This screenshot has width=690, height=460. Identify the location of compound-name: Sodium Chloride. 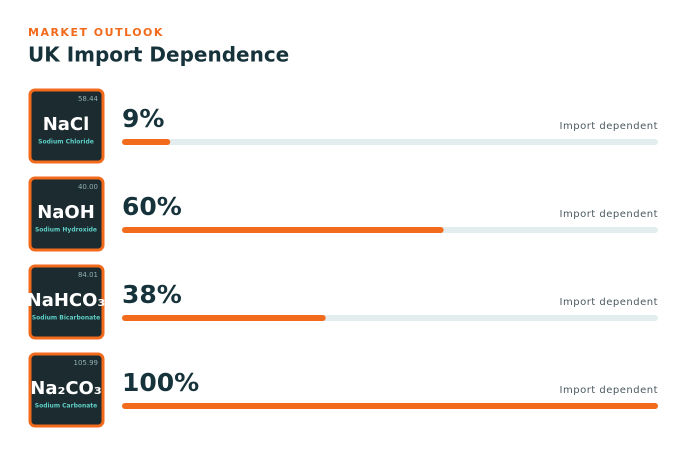
(66, 142).